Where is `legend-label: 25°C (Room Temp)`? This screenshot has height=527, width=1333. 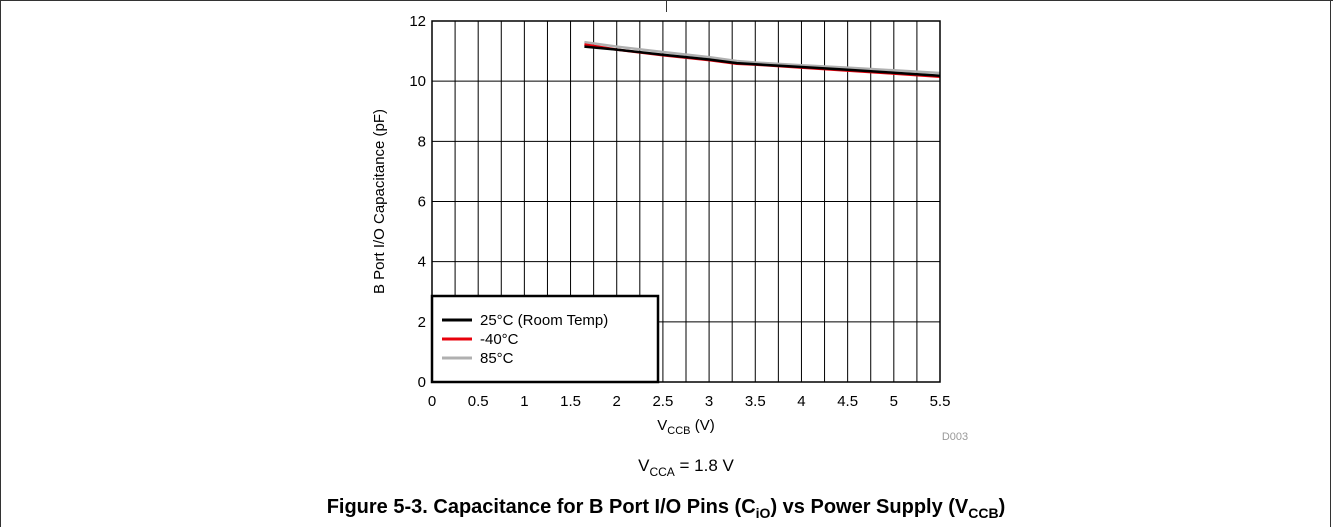 legend-label: 25°C (Room Temp) is located at coordinates (544, 320).